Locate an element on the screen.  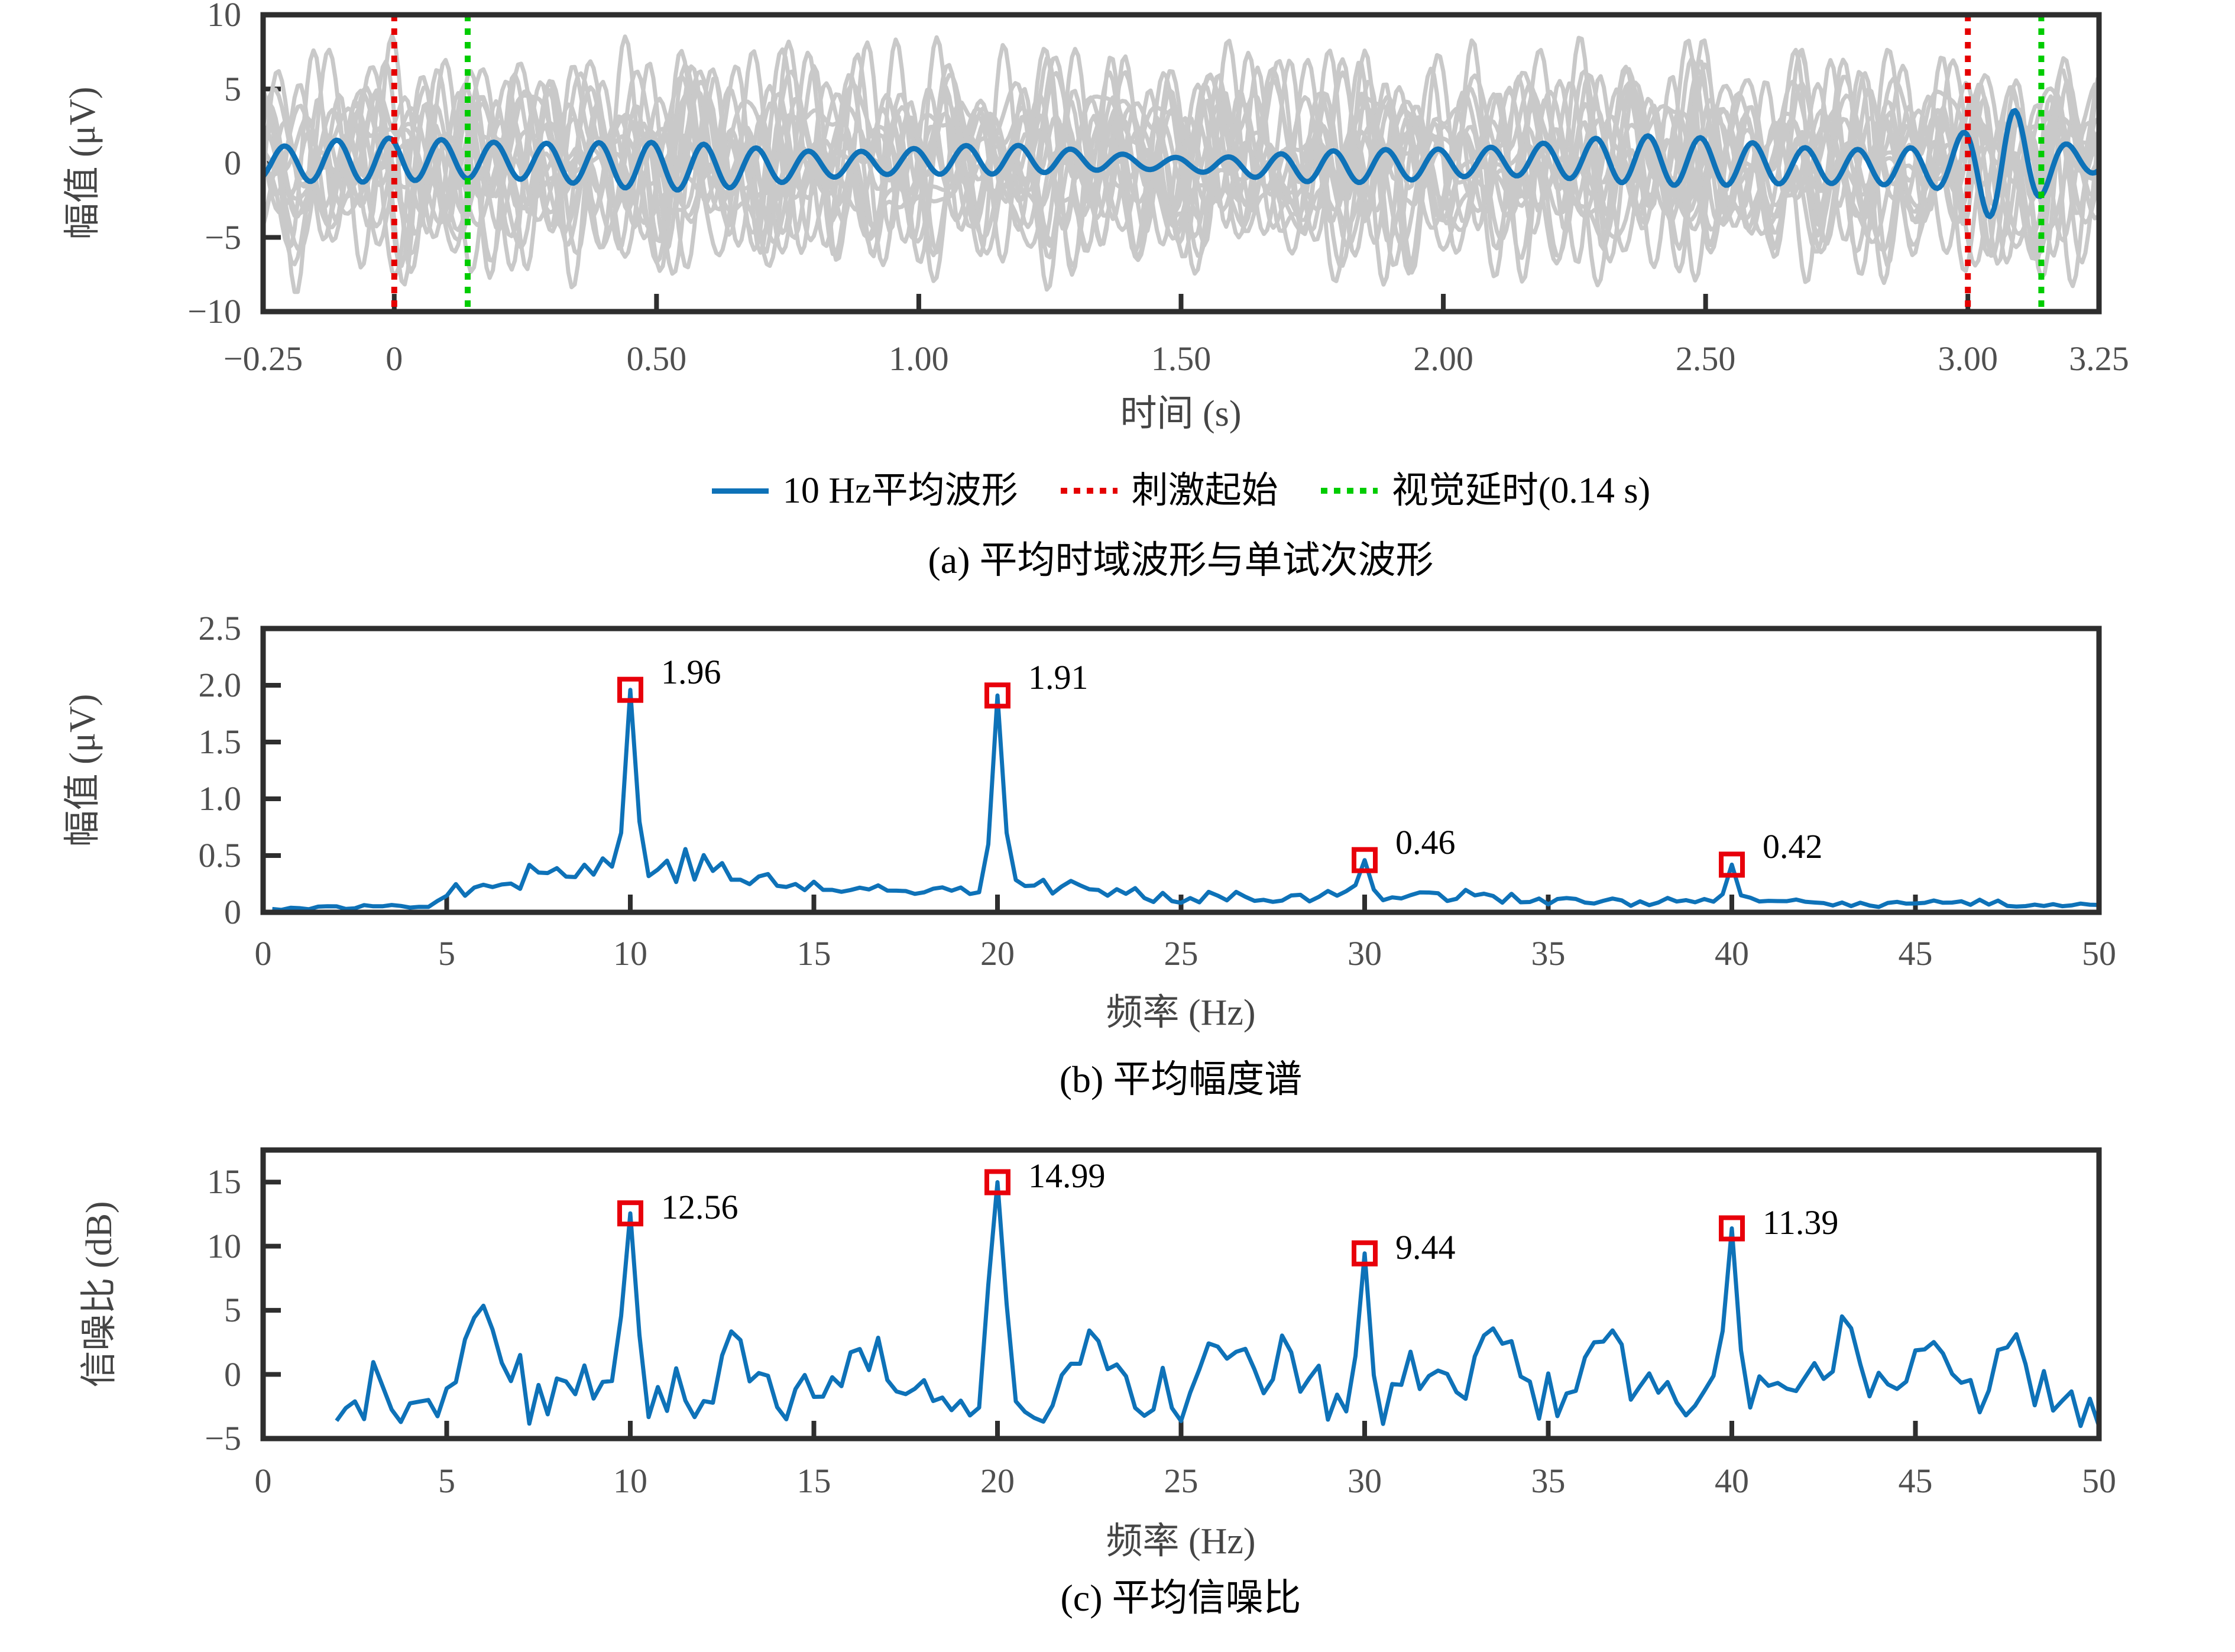
x-tick-label: 1.00 is located at coordinates (919, 358).